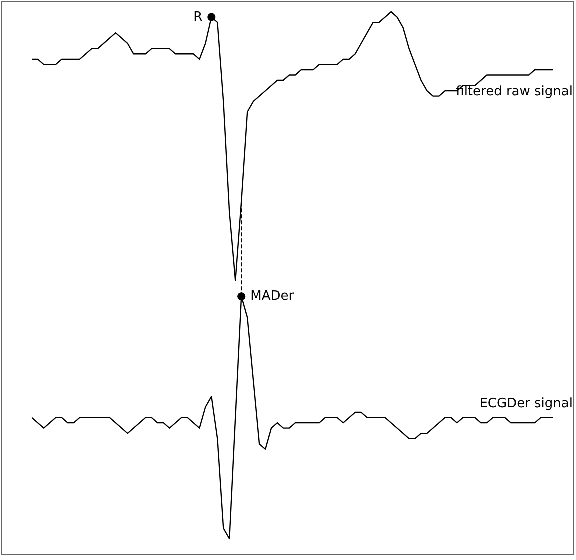 The height and width of the screenshot is (560, 576). What do you see at coordinates (526, 404) in the screenshot?
I see `series-label: ECGDer signal` at bounding box center [526, 404].